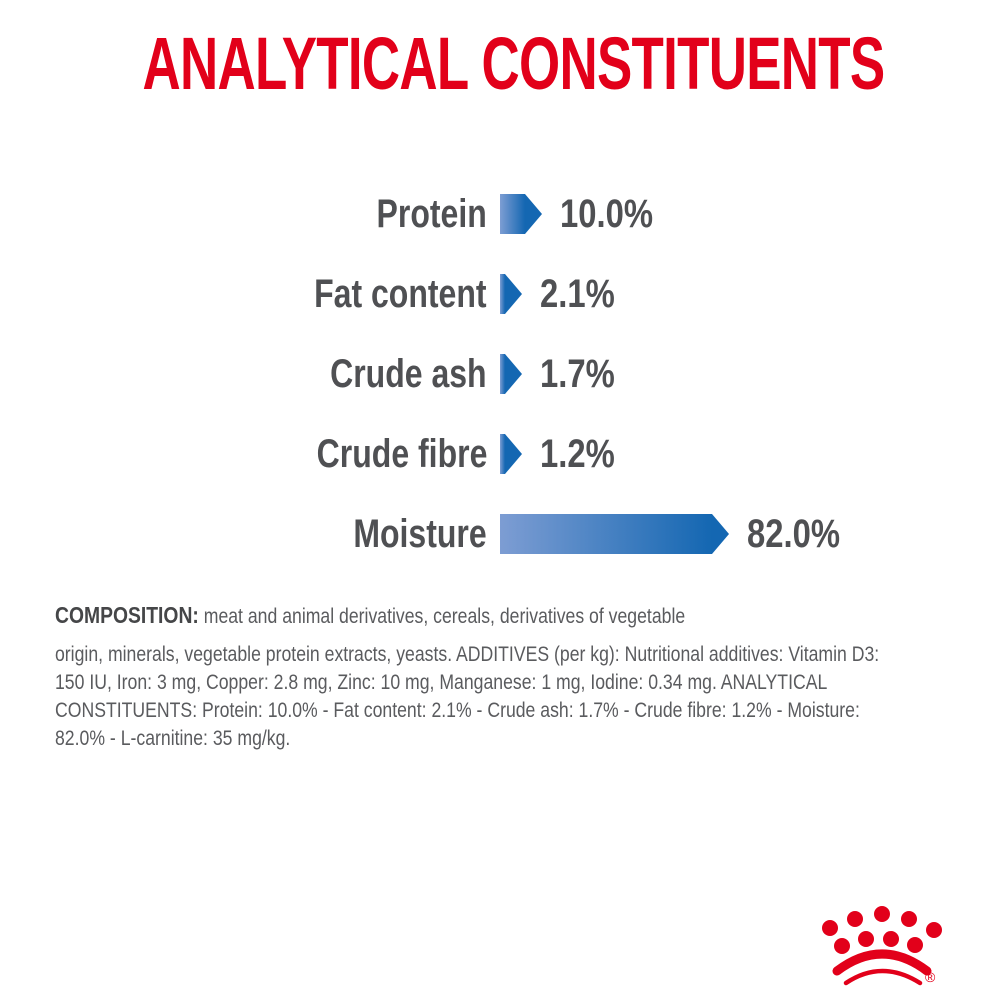 This screenshot has height=1000, width=1000. I want to click on crown-icon: ®, so click(882, 946).